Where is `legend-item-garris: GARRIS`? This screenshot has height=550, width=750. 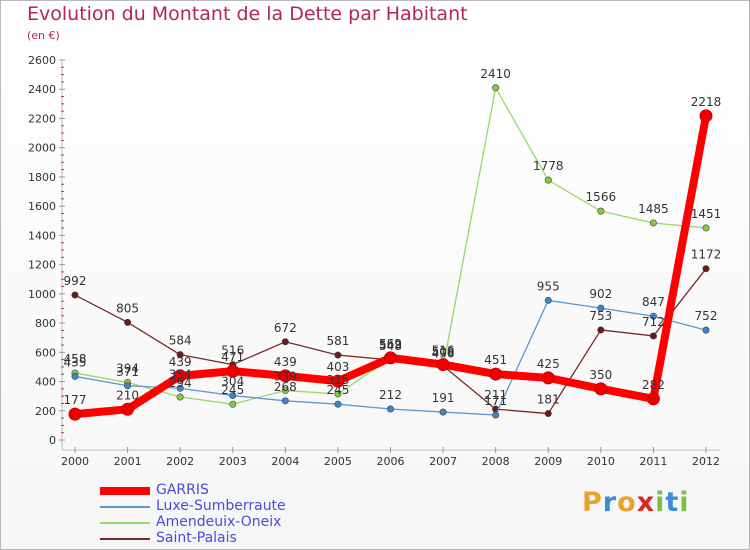
legend-item-garris: GARRIS is located at coordinates (230, 490).